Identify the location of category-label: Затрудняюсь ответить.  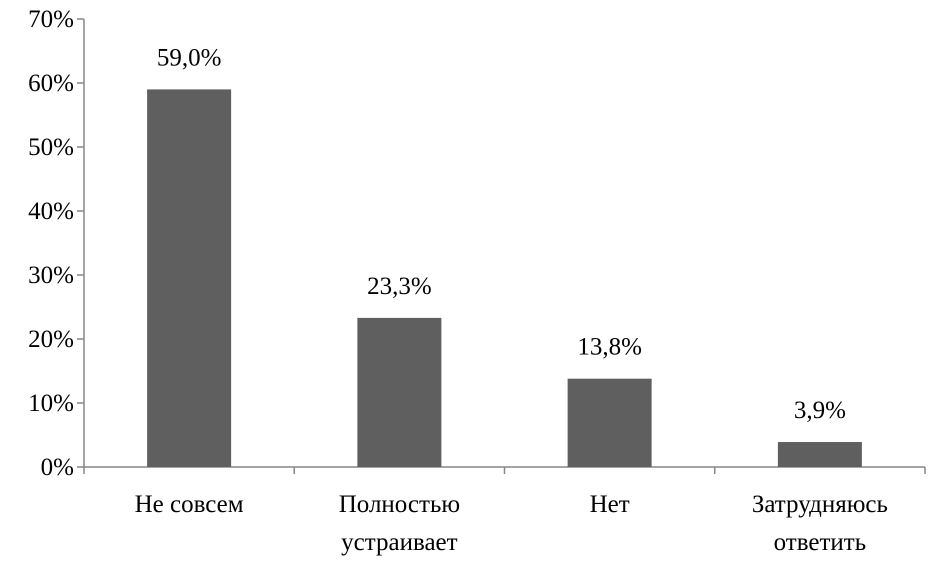
(820, 523).